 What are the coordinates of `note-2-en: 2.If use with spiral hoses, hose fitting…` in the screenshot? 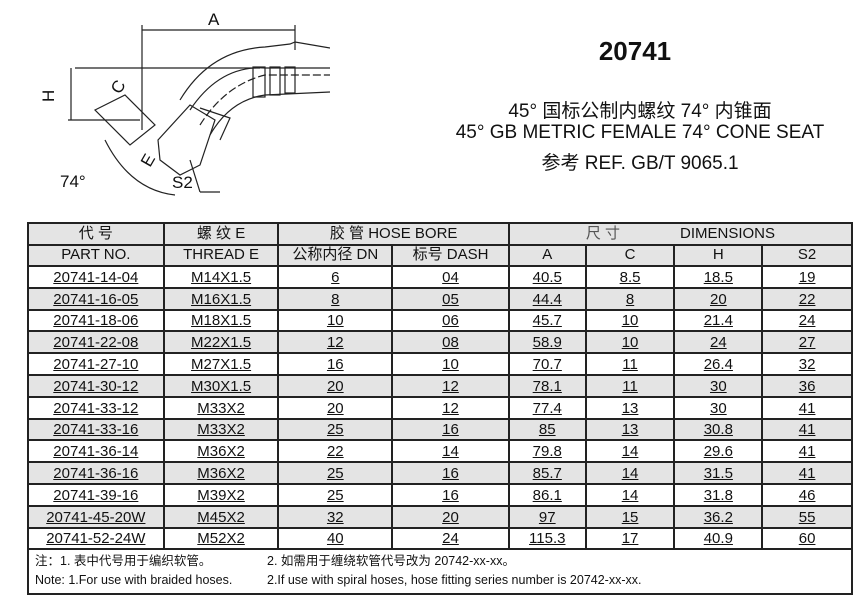 It's located at (454, 580).